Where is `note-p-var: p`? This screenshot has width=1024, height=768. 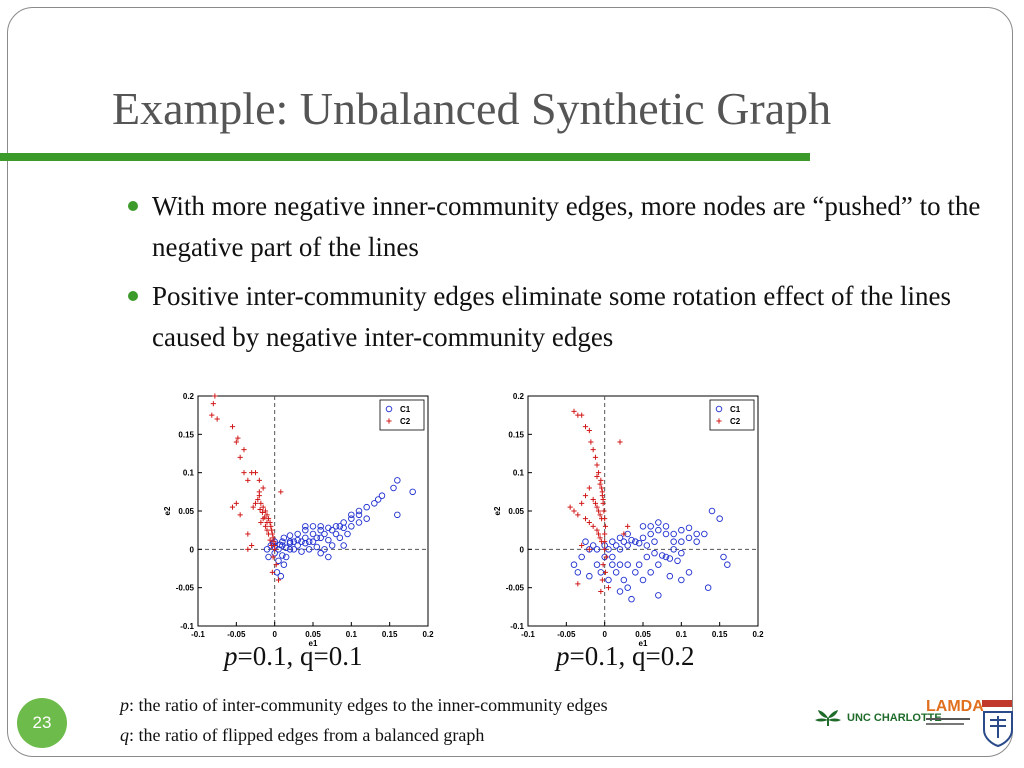 note-p-var: p is located at coordinates (124, 705).